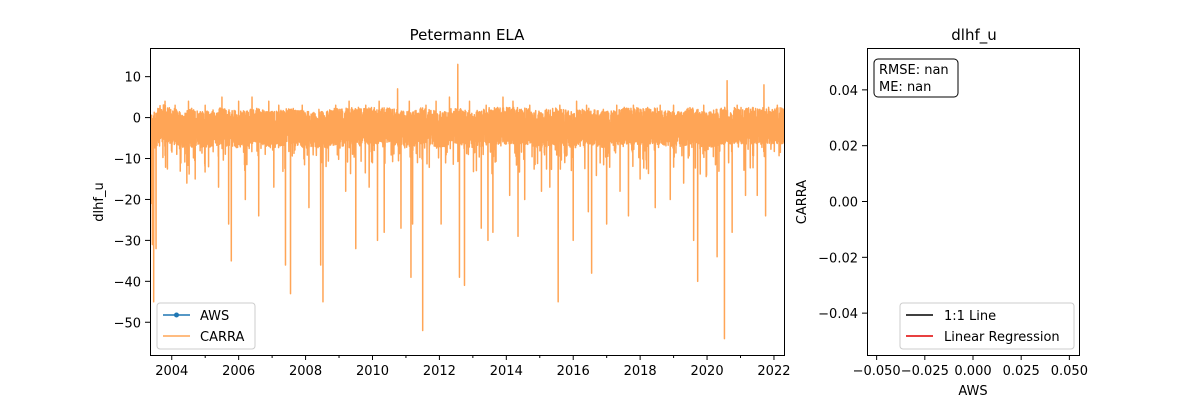 The image size is (1200, 400). Describe the element at coordinates (206, 326) in the screenshot. I see `timeseries-legend: AWS CARRA` at that location.